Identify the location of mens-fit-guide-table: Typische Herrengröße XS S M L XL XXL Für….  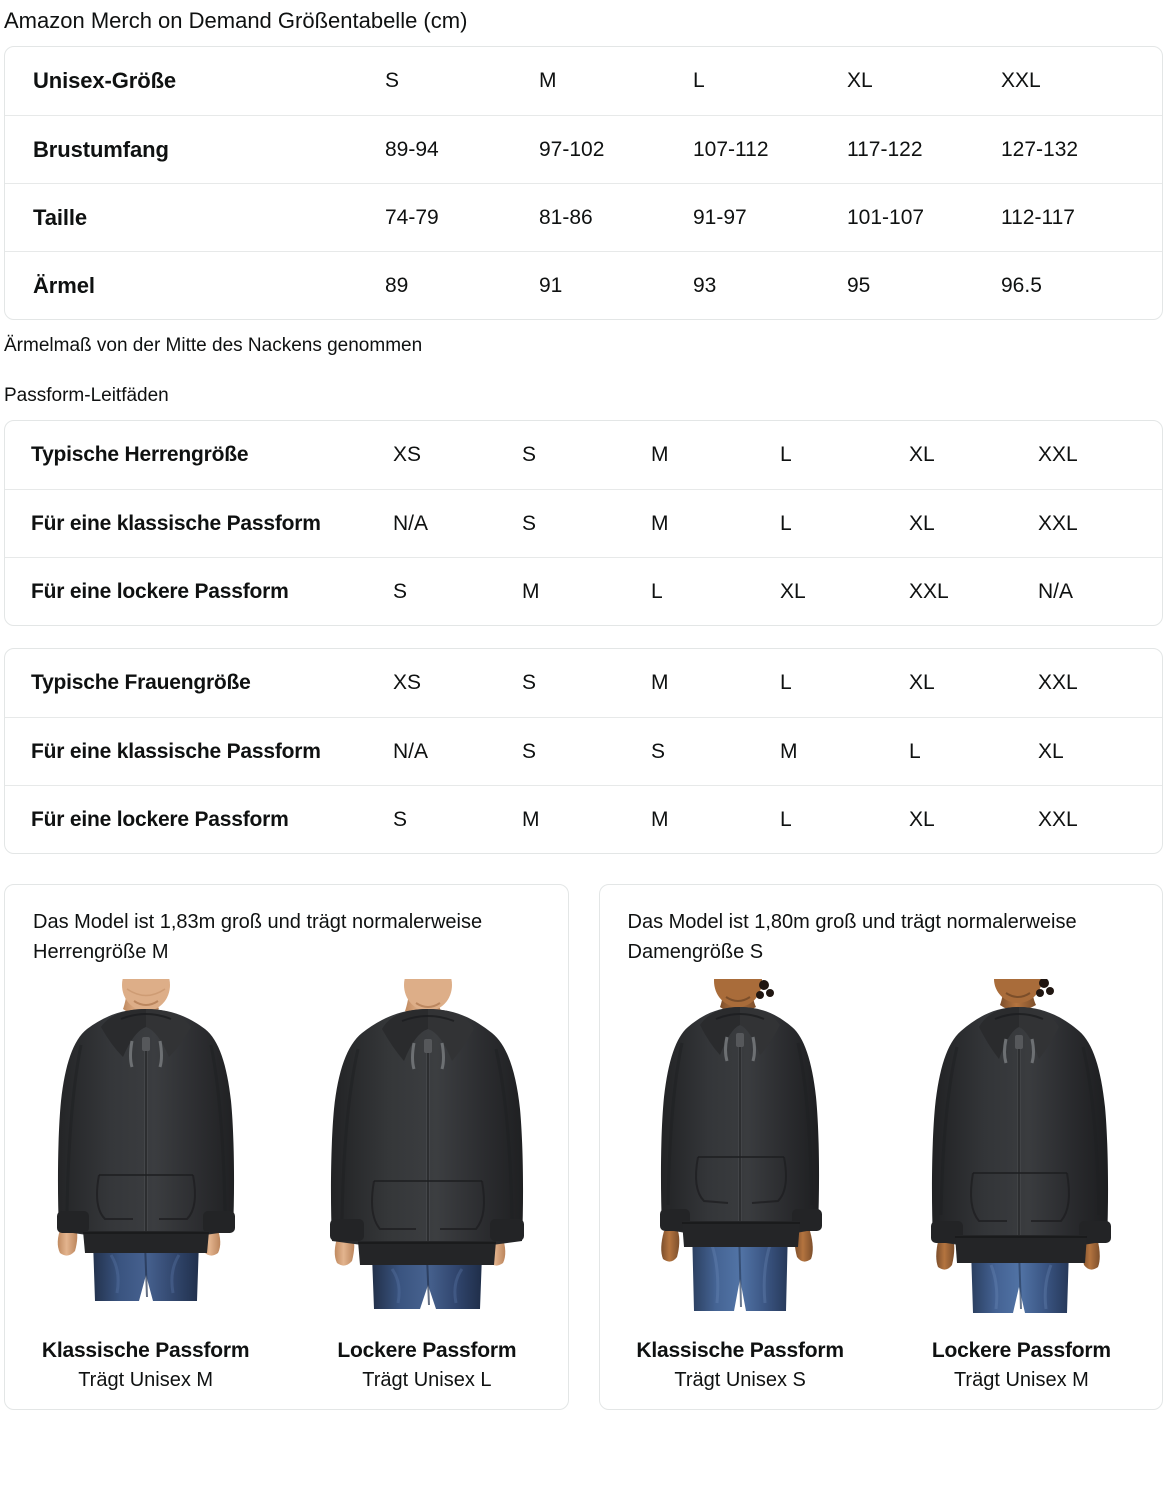
(583, 523).